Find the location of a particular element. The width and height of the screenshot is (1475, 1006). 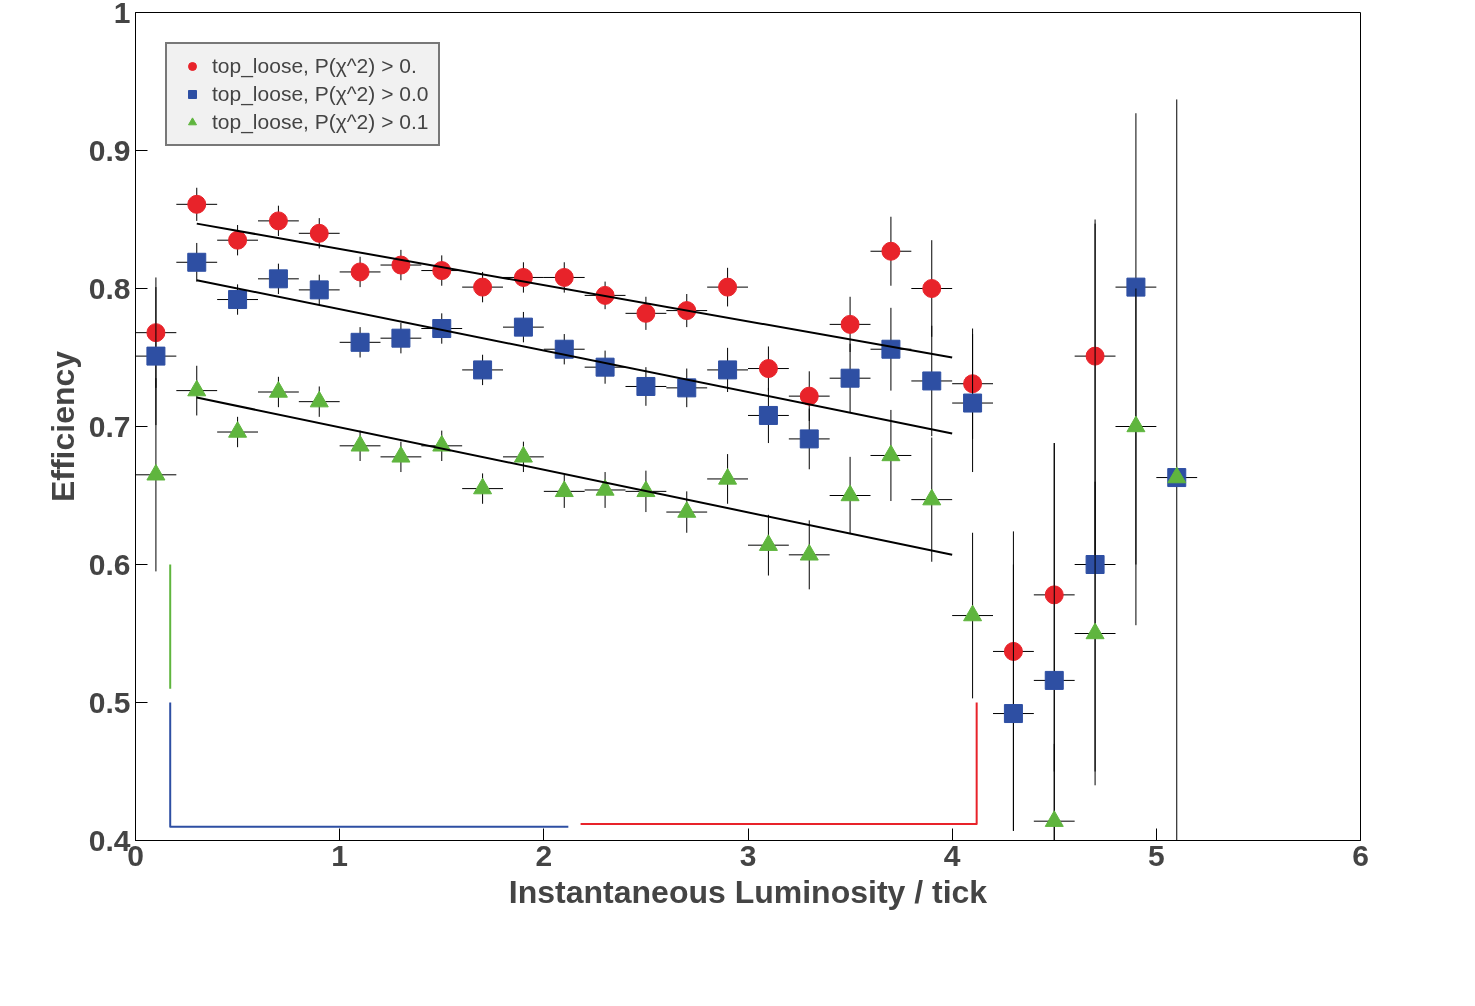

y-tick-label: 0.6 is located at coordinates (109, 564).